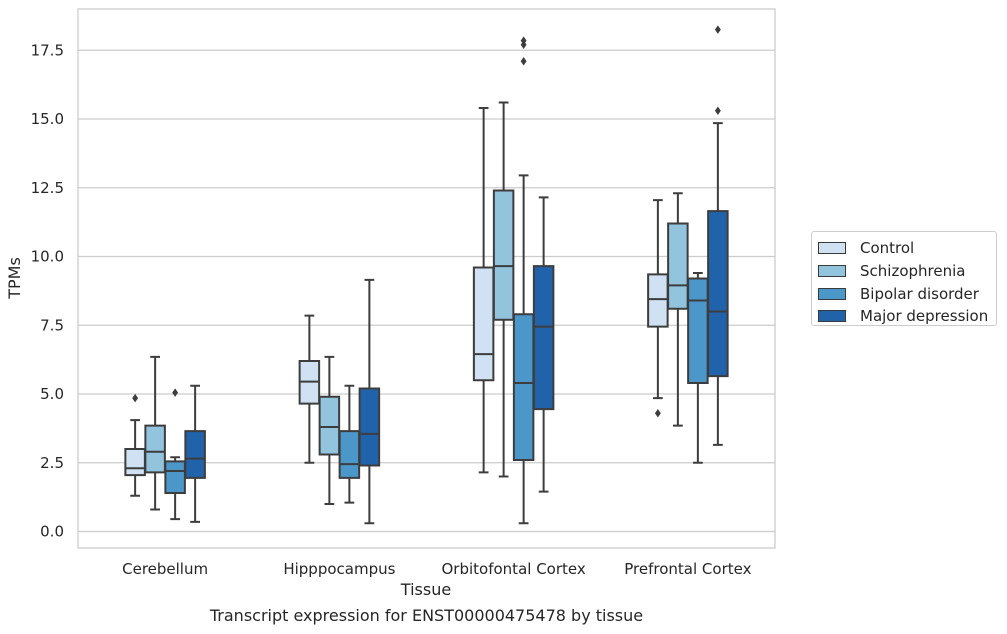 The height and width of the screenshot is (634, 1007). I want to click on legend-item-bipolar-disorder: Bipolar disorder, so click(904, 293).